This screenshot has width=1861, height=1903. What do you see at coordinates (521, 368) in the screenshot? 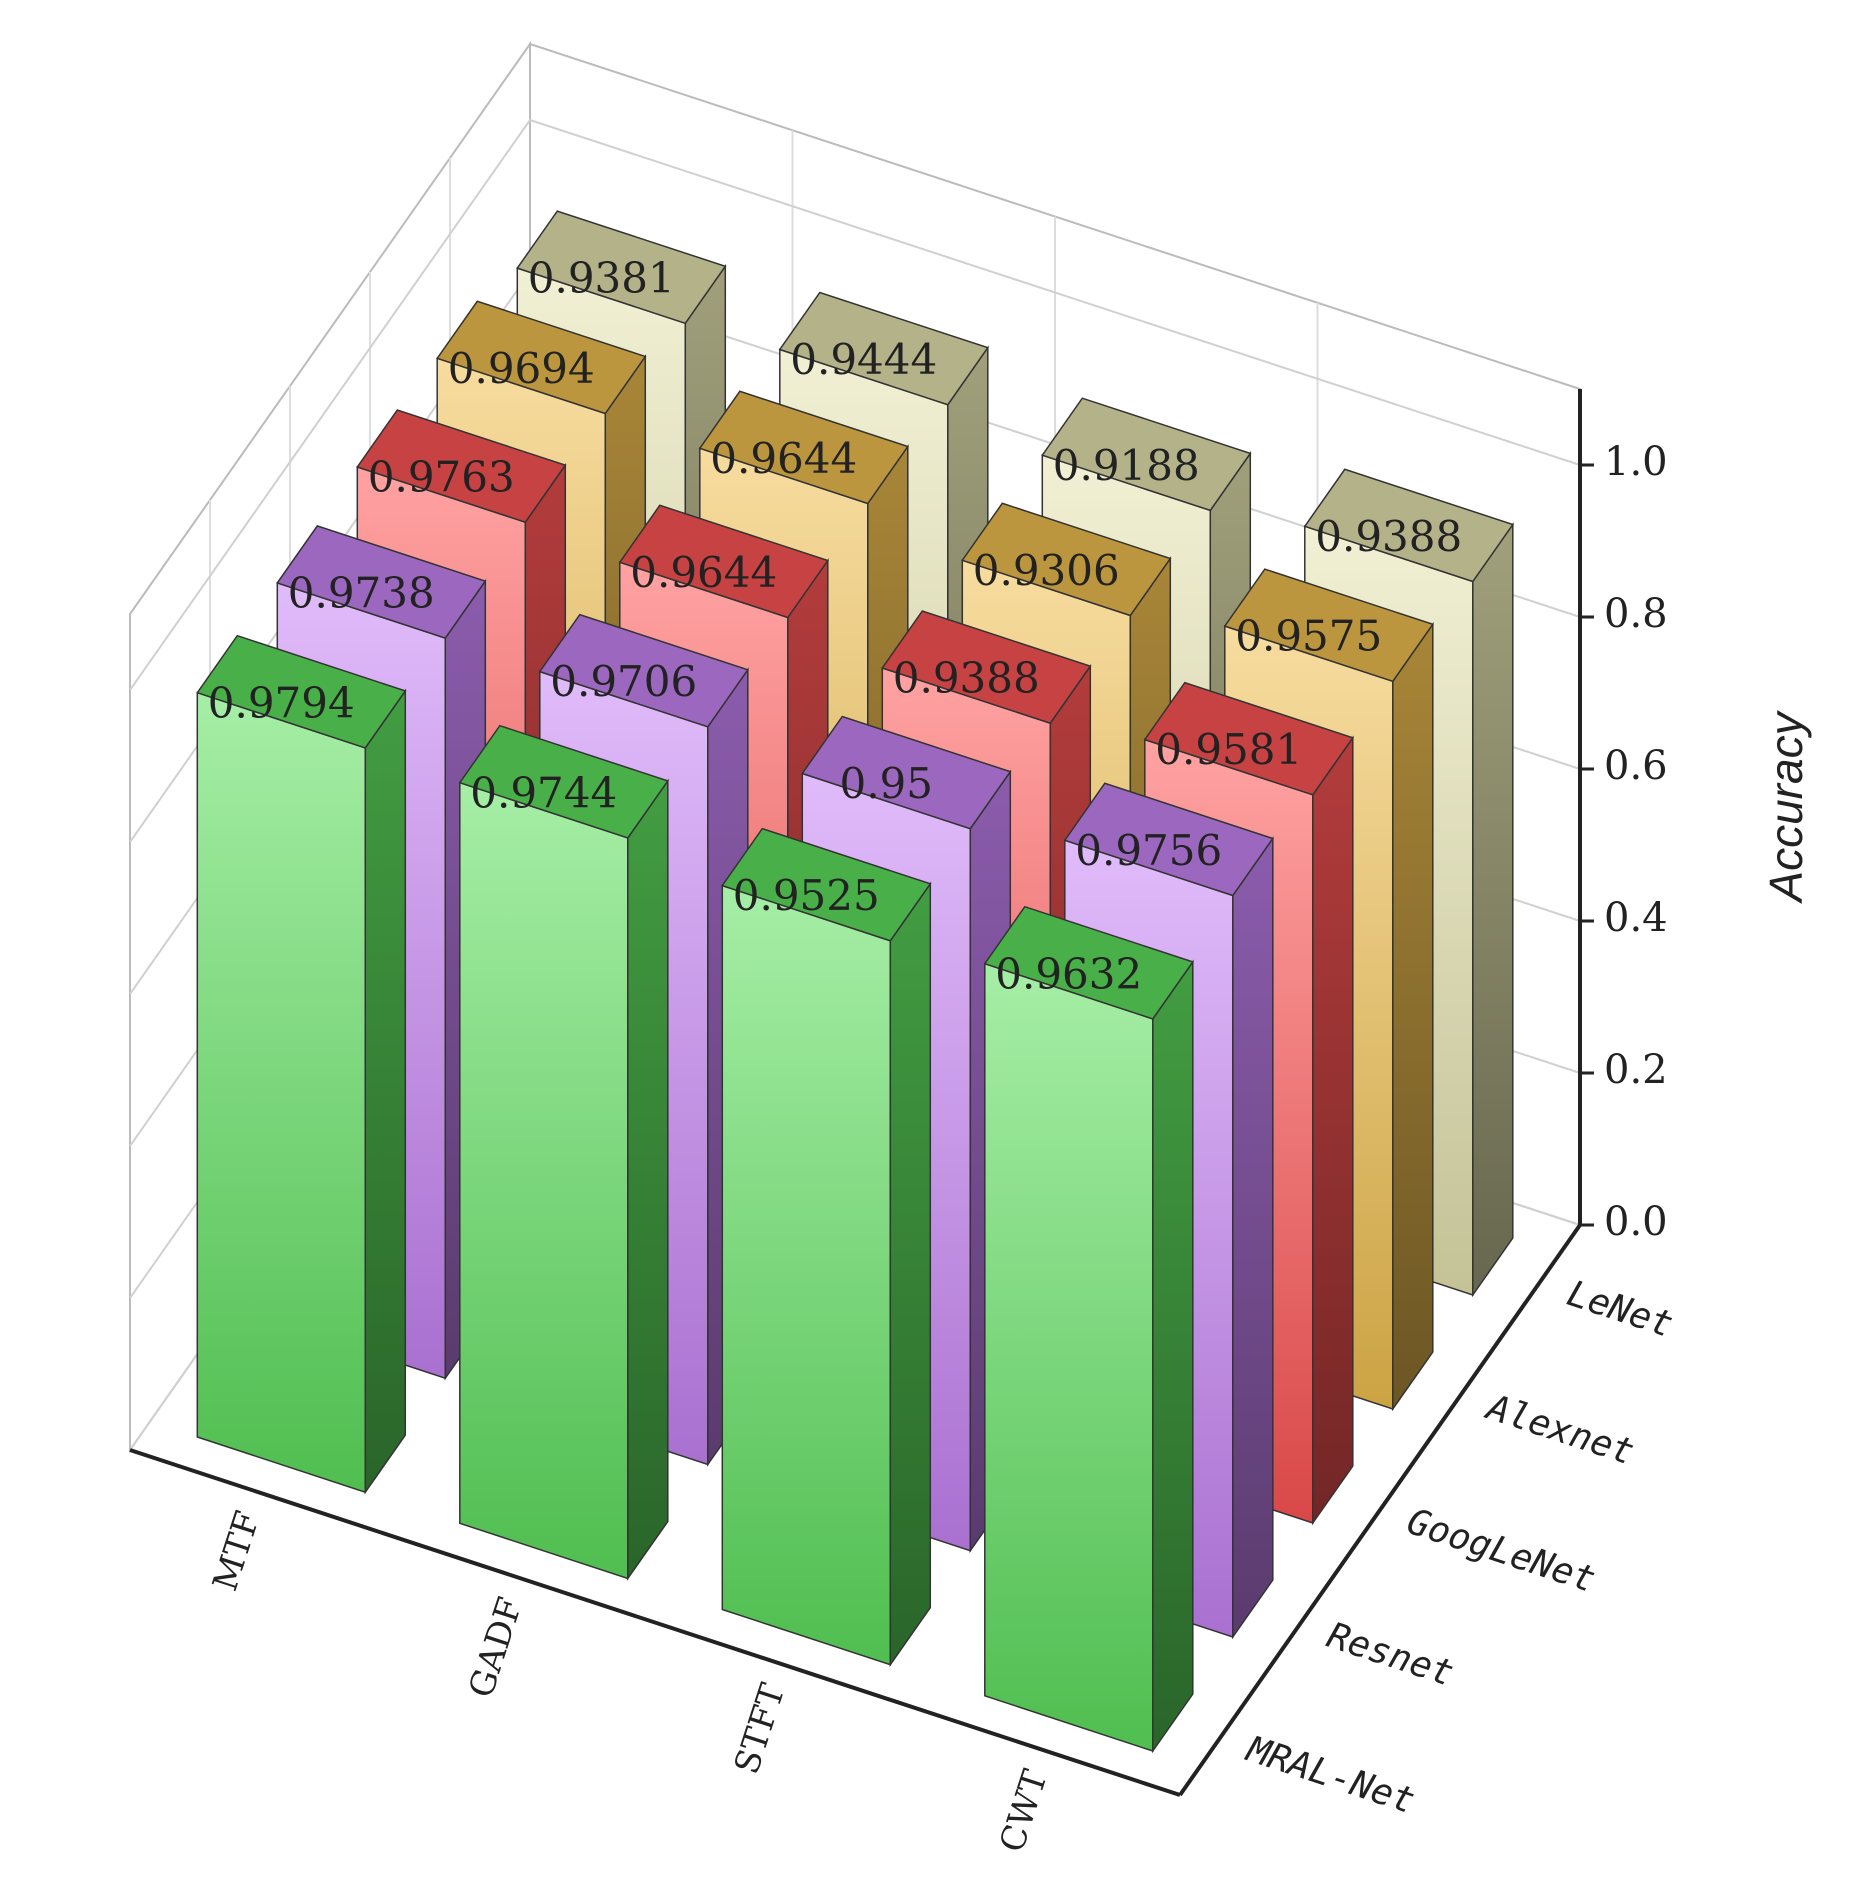
I see `value-label: 0.9694` at bounding box center [521, 368].